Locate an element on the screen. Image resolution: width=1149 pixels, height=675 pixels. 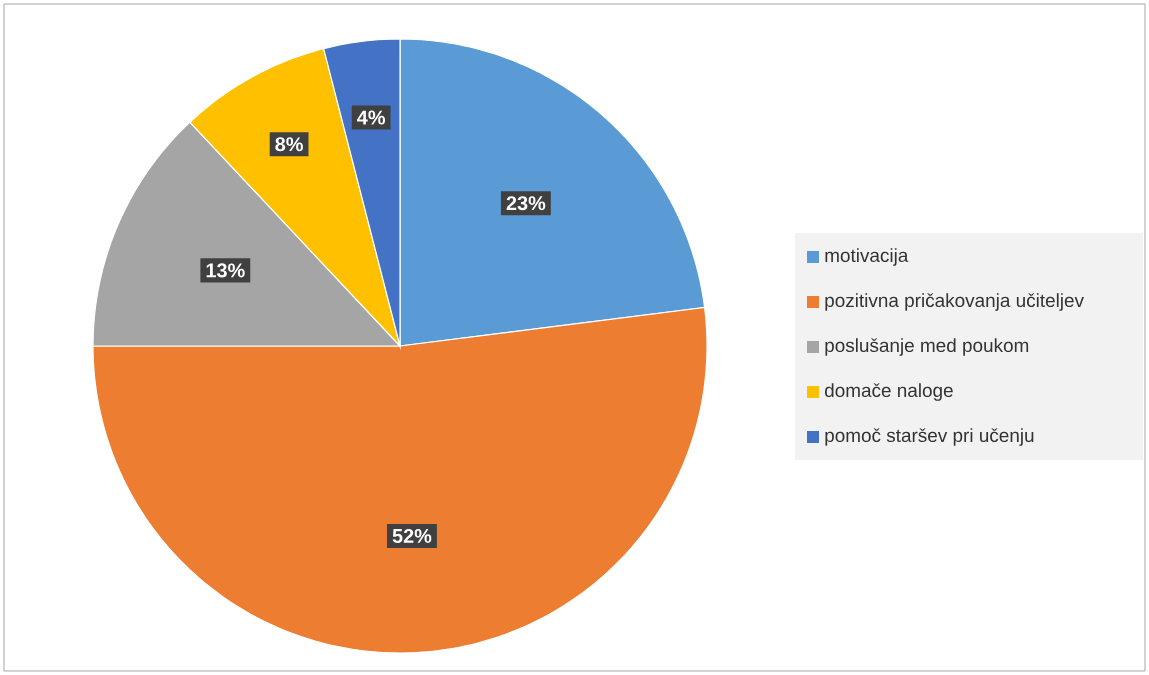
legend-label: motivacija is located at coordinates (867, 257).